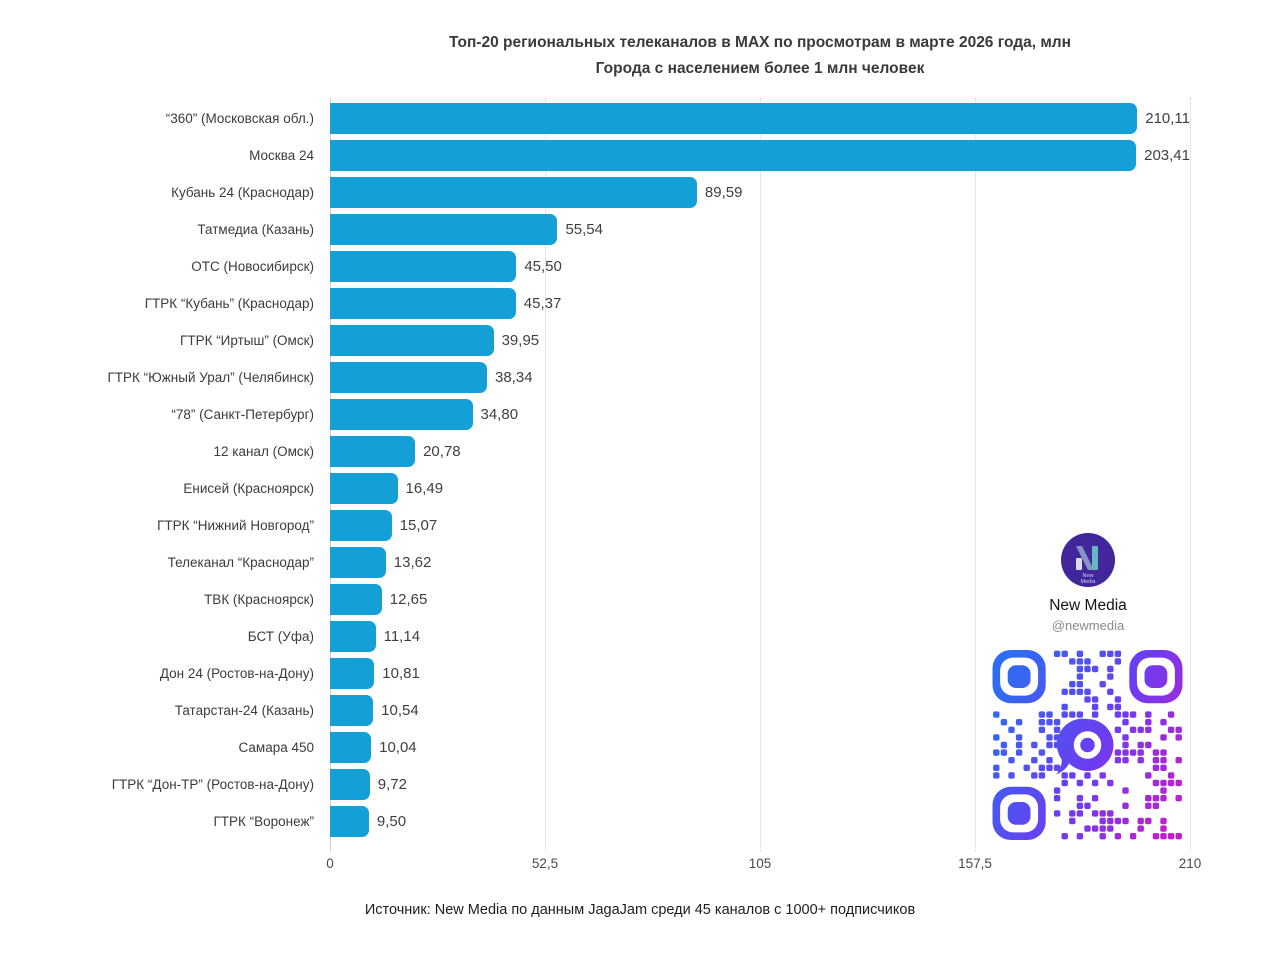 The width and height of the screenshot is (1280, 967). What do you see at coordinates (242, 192) in the screenshot?
I see `bar-row-label: Кубань 24 (Краснодар)` at bounding box center [242, 192].